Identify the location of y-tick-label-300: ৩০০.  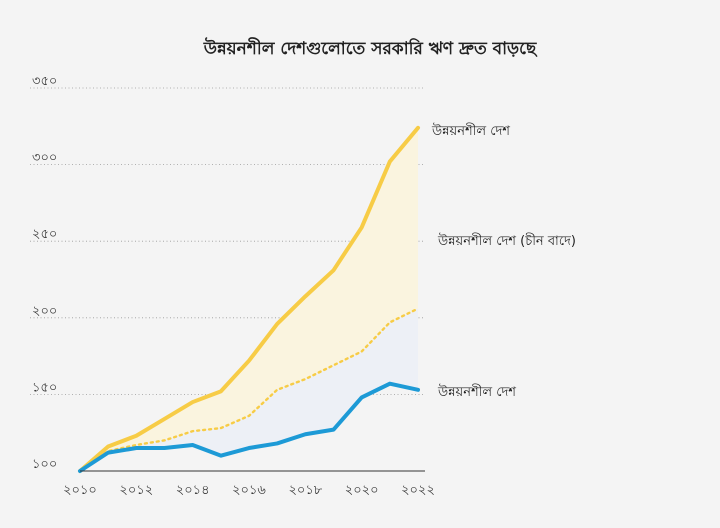
(44, 158).